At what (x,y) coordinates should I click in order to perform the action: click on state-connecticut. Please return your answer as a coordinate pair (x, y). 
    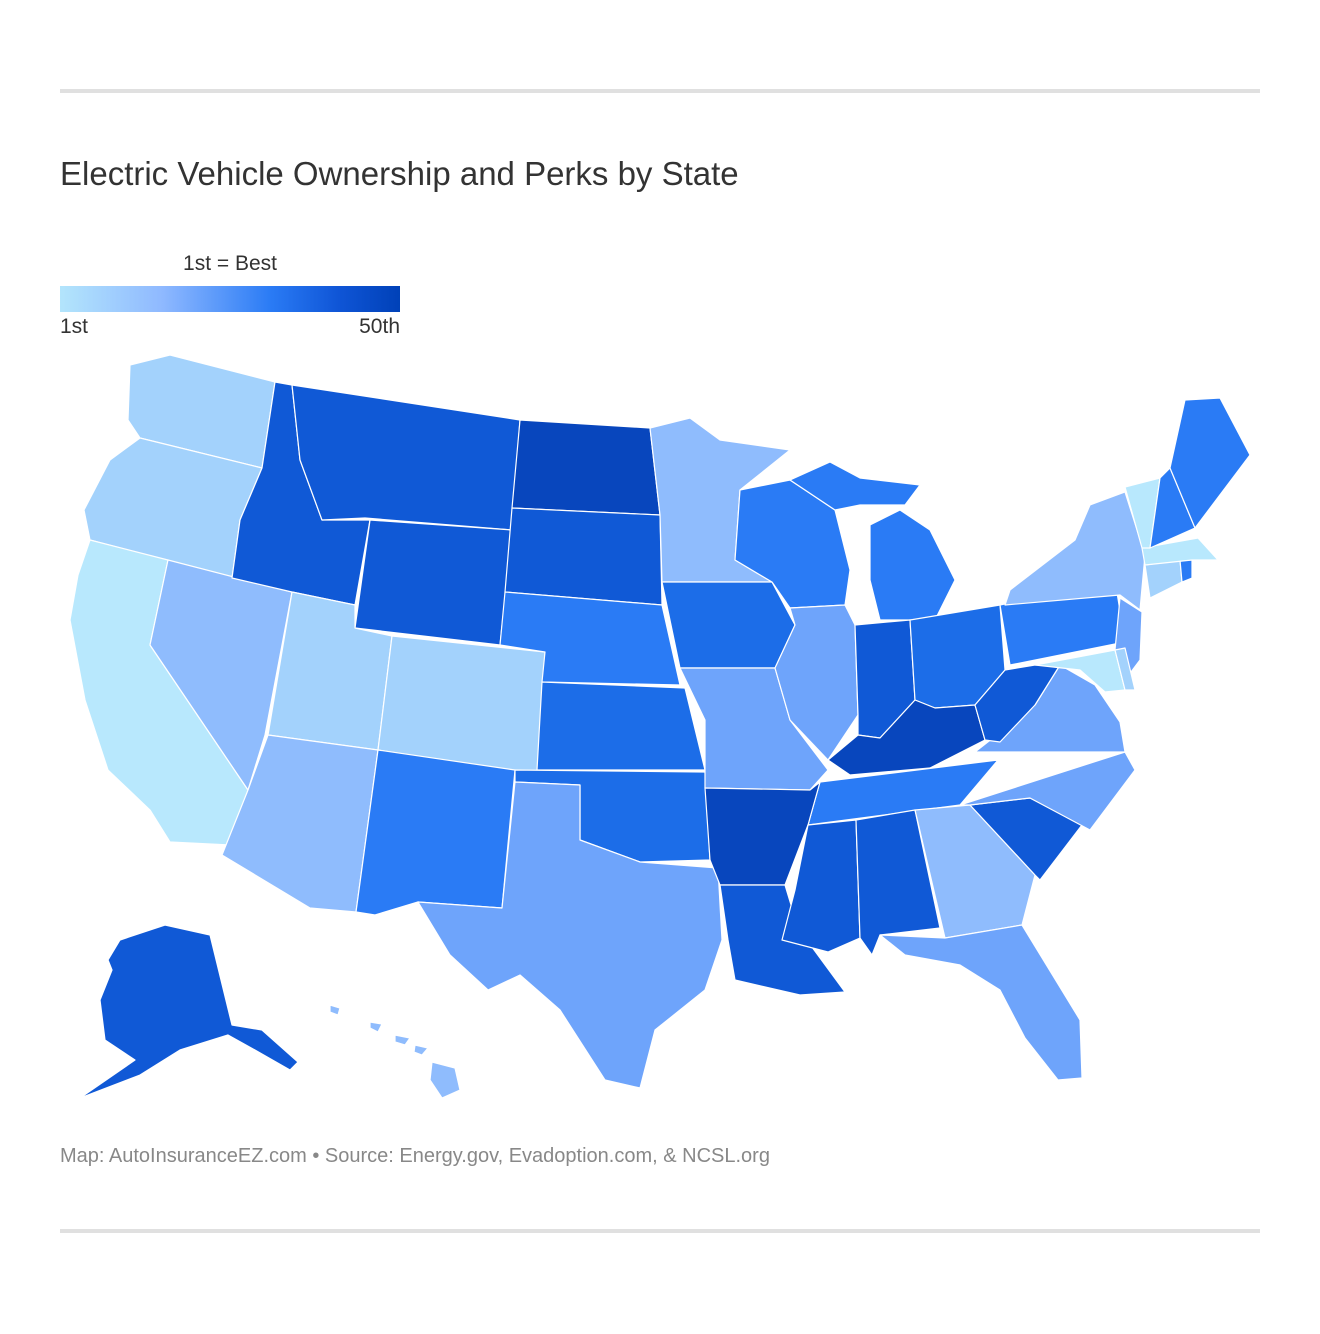
    Looking at the image, I should click on (1163, 579).